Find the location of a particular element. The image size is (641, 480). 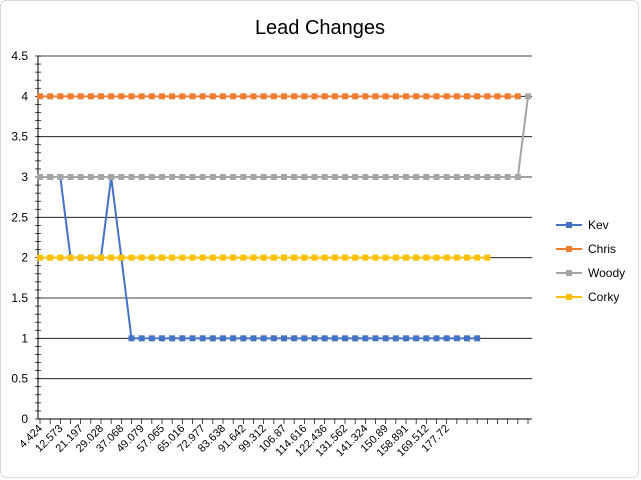

y-tick-label: 3.5 is located at coordinates (19, 137).